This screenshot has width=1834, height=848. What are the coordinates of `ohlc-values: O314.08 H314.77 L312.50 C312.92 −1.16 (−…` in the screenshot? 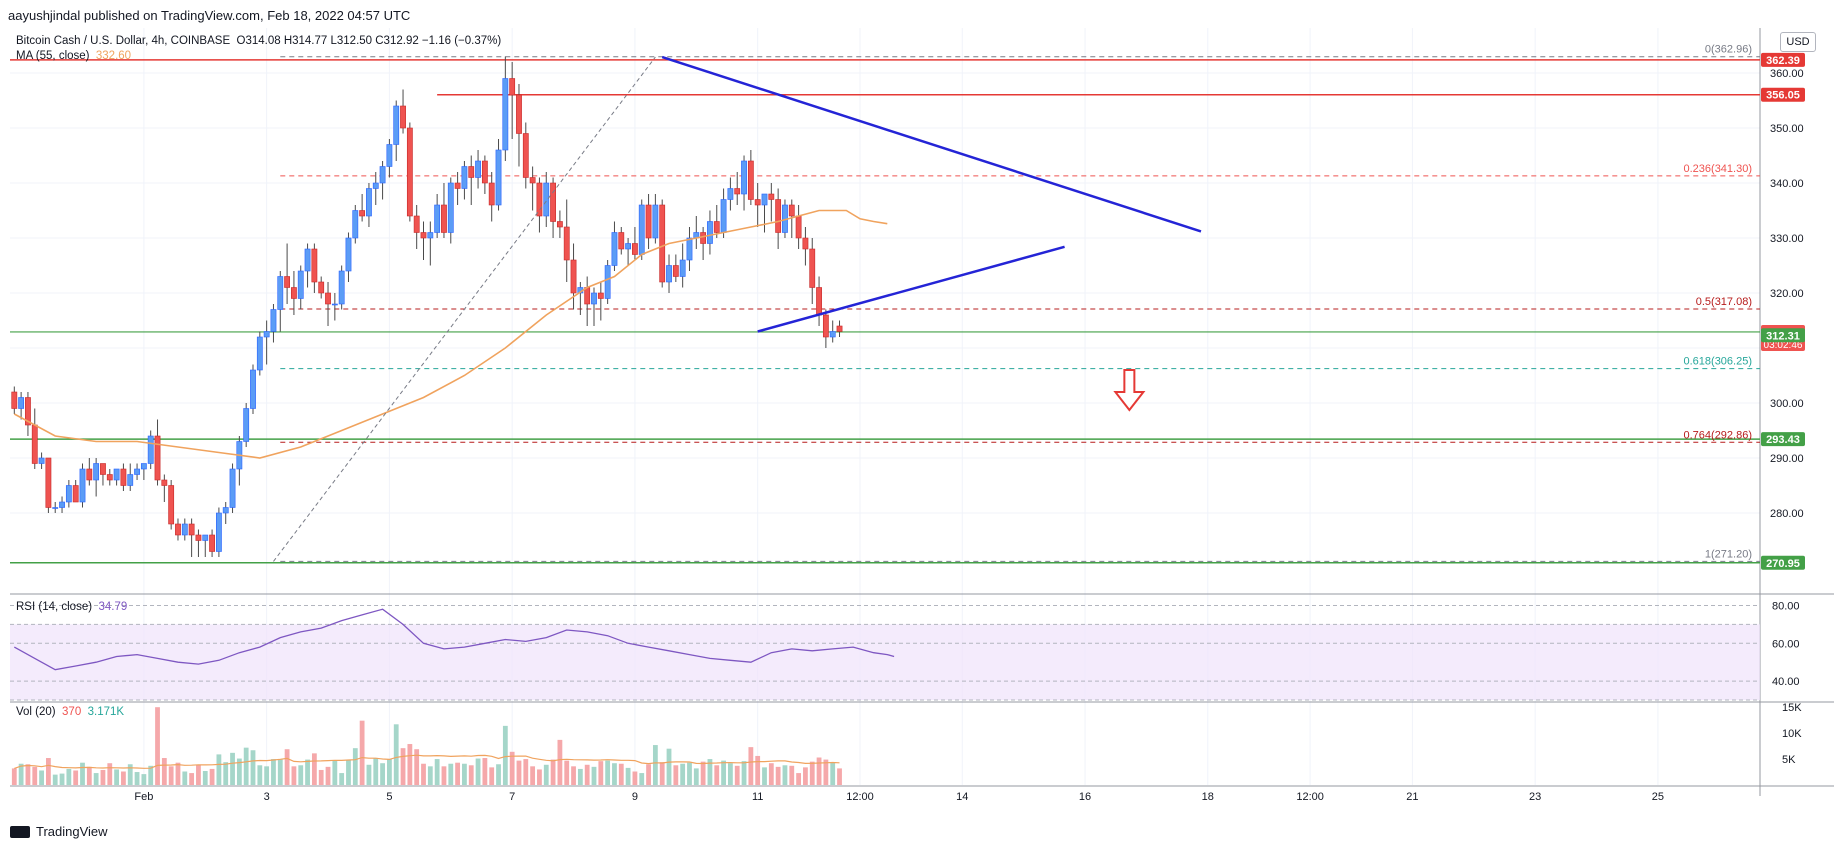 It's located at (369, 41).